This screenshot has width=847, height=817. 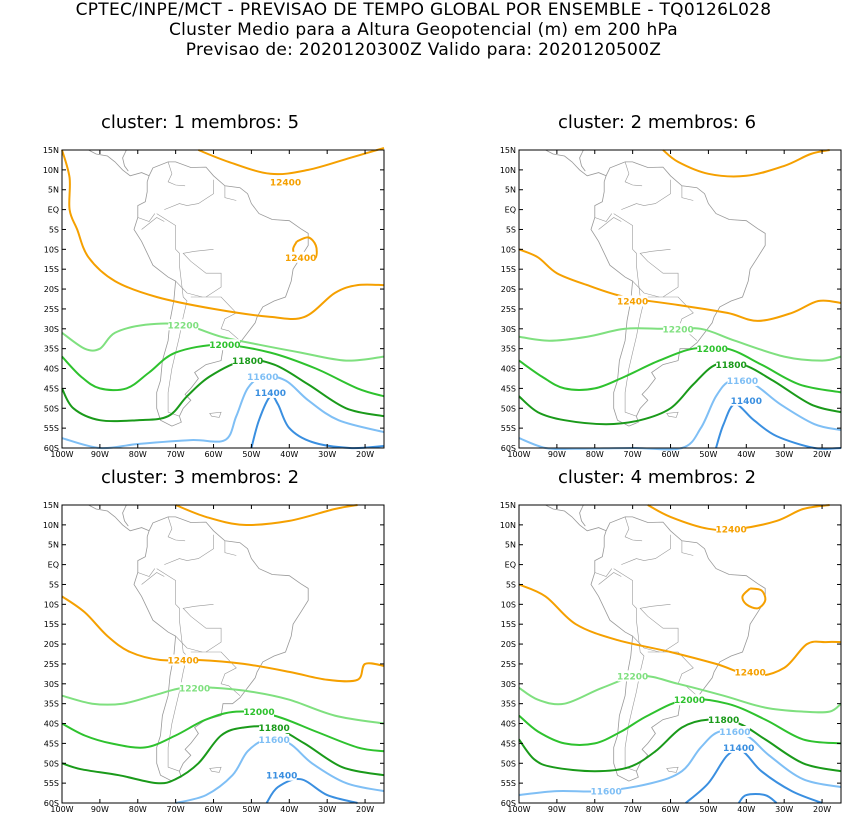 I want to click on contour-label: 11600, so click(x=742, y=382).